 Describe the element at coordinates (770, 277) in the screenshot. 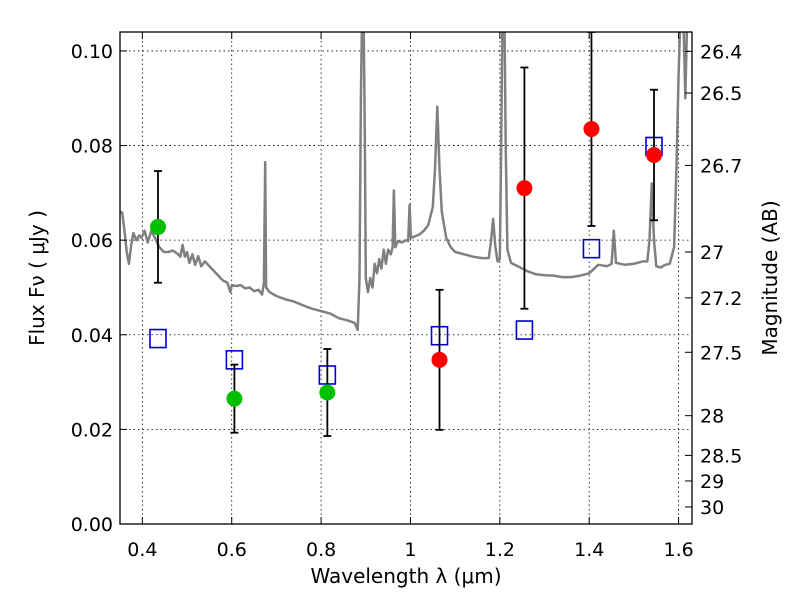

I see `right-axis-title: Magnitude (AB)` at that location.